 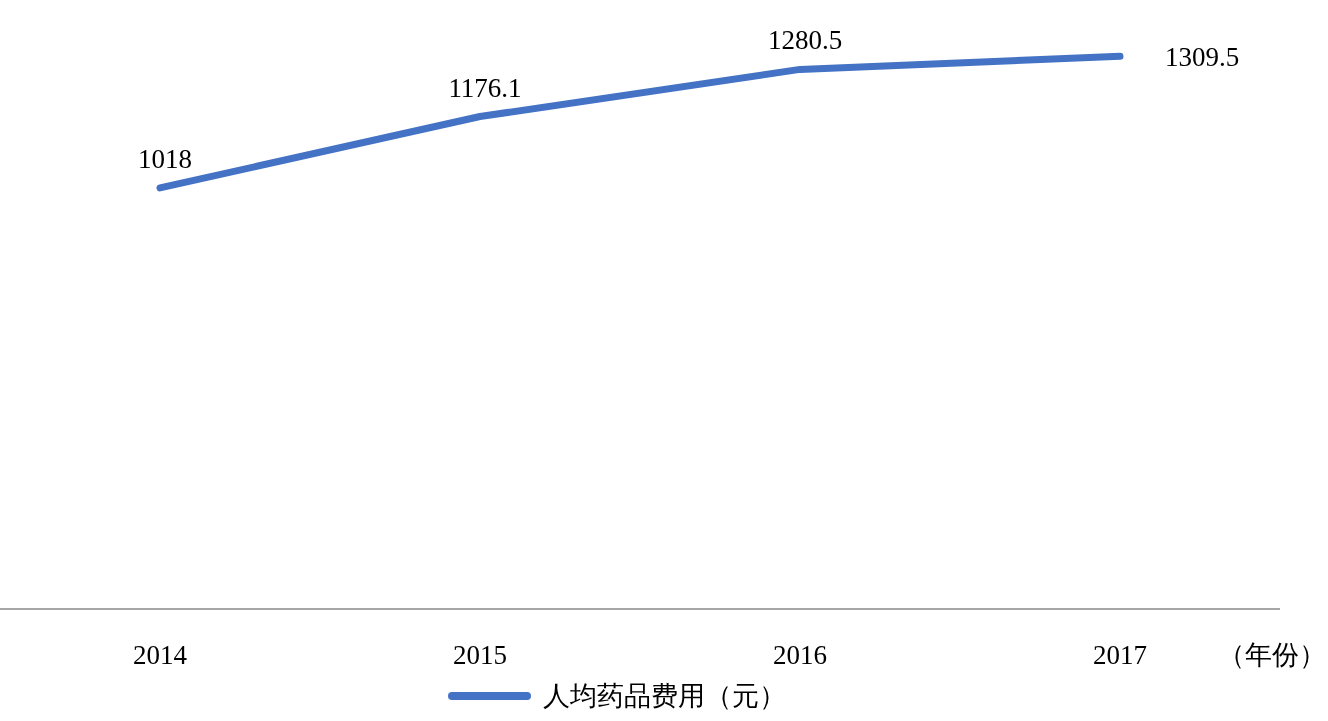 I want to click on x-axis-title: （年份）, so click(x=1272, y=655).